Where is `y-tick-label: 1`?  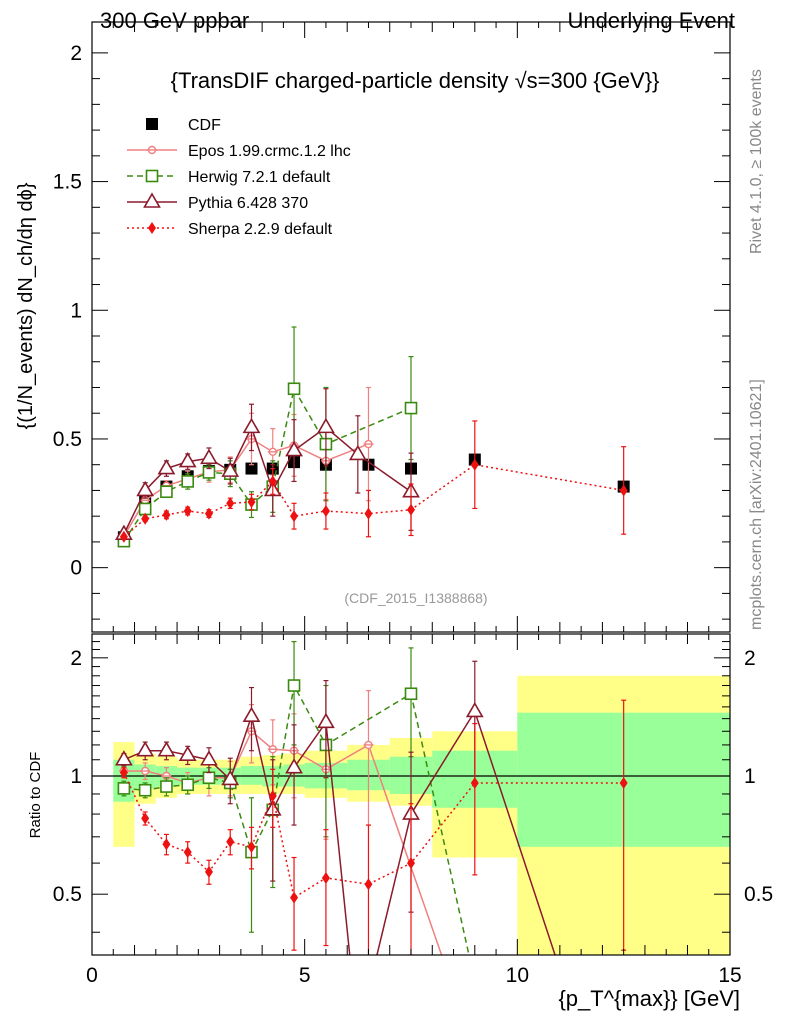 y-tick-label: 1 is located at coordinates (76, 310).